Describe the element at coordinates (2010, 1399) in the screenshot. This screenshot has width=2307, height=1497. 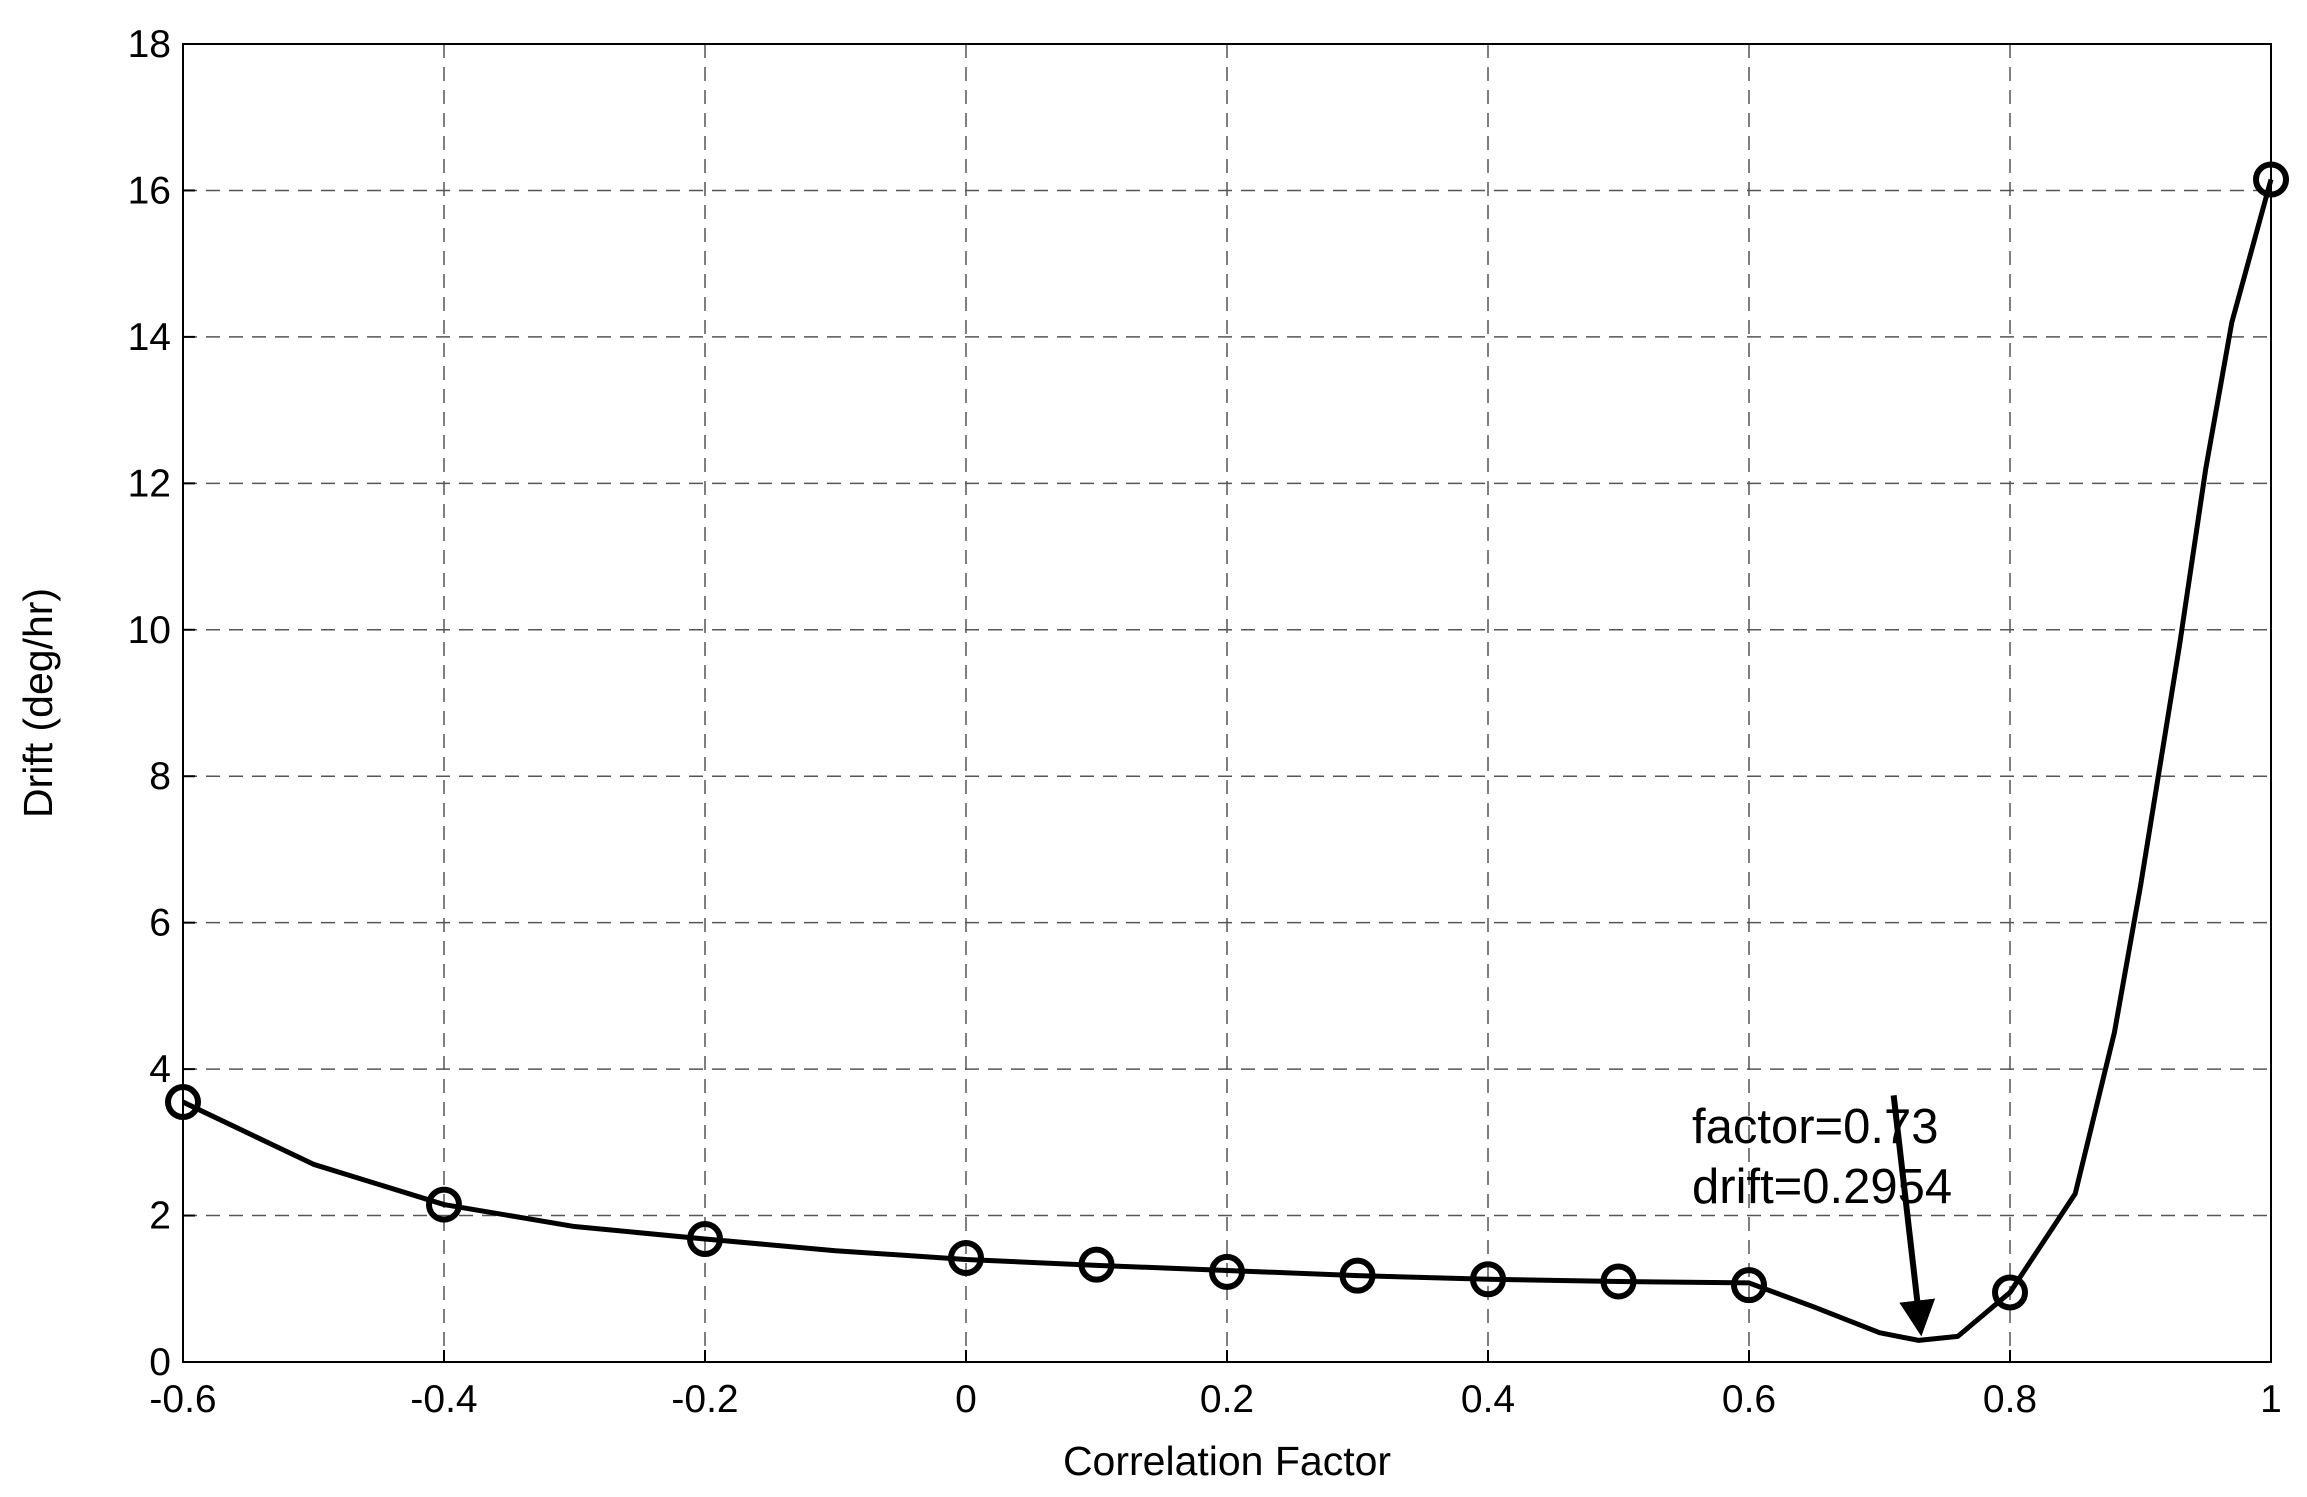
I see `x-tick-label: 0.8` at that location.